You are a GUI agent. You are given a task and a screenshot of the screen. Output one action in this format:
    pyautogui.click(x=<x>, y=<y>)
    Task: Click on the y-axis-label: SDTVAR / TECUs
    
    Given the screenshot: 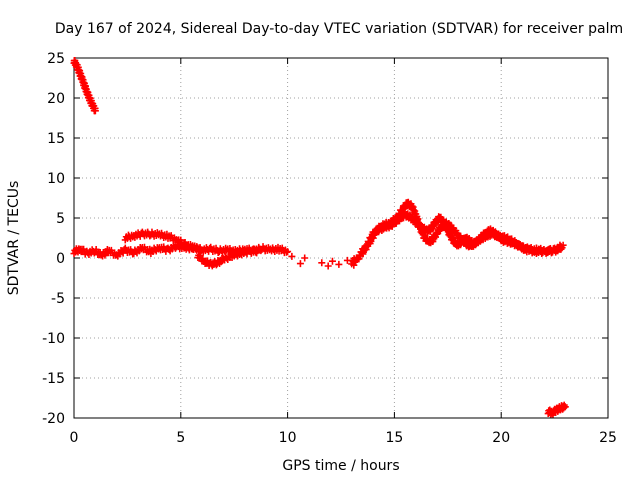 What is the action you would take?
    pyautogui.click(x=14, y=238)
    